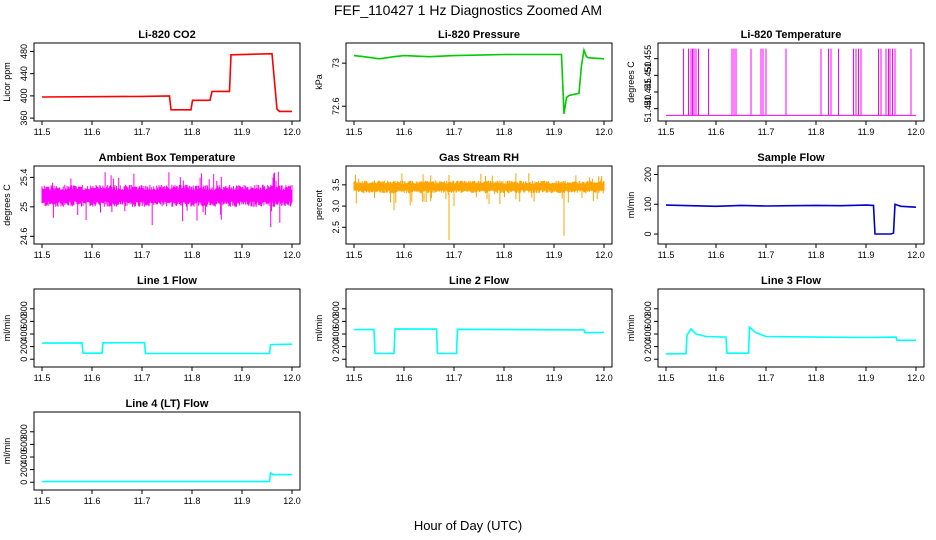 This screenshot has height=540, width=936. What do you see at coordinates (468, 525) in the screenshot?
I see `x-axis-label: Hour of Day (UTC)` at bounding box center [468, 525].